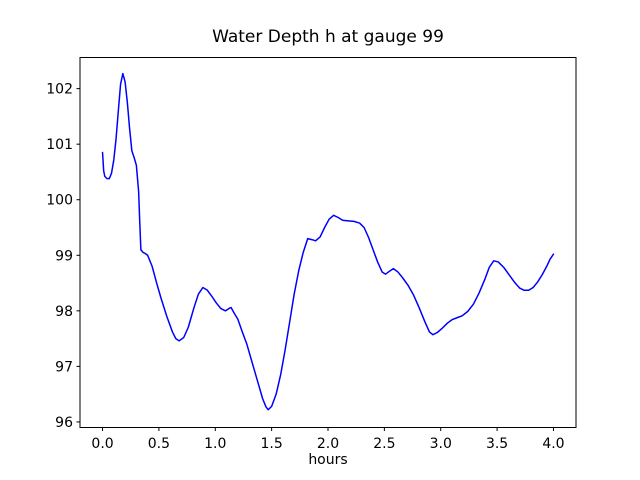 The height and width of the screenshot is (480, 640). What do you see at coordinates (384, 444) in the screenshot?
I see `x-tick-label: 2.5` at bounding box center [384, 444].